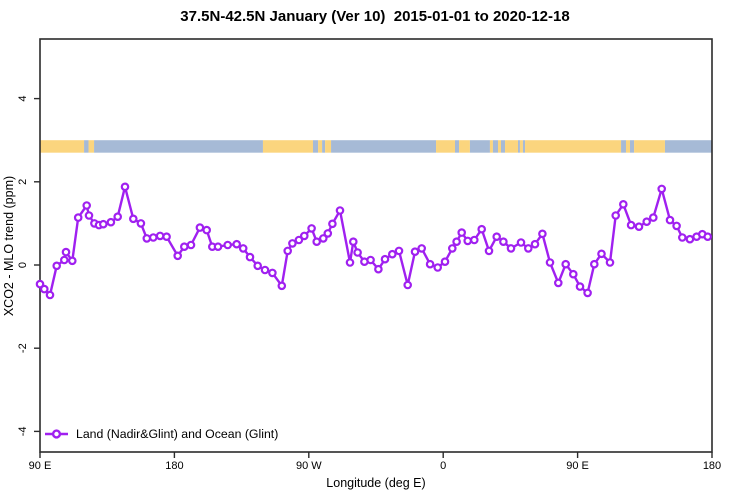  Describe the element at coordinates (23, 182) in the screenshot. I see `y-tick-label: 2` at that location.